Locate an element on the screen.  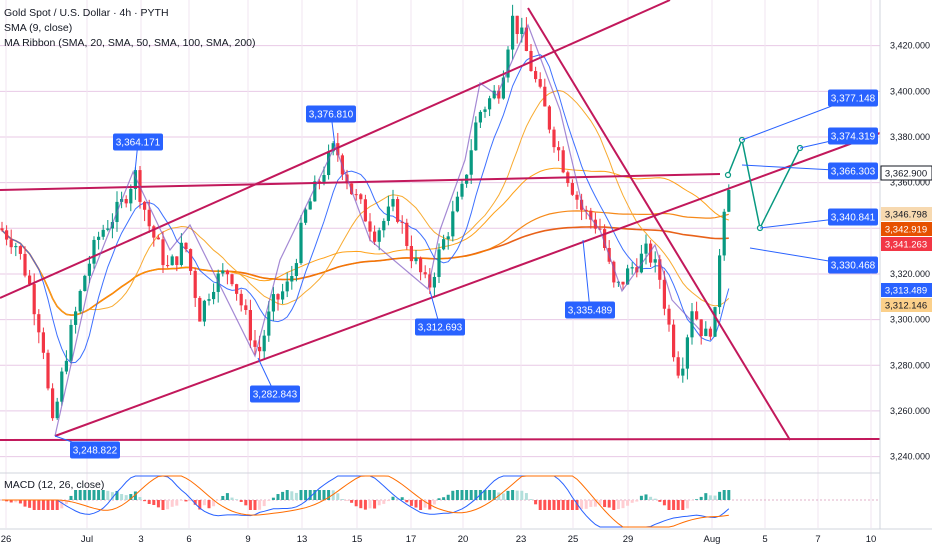
axis-tag-box is located at coordinates (906, 305).